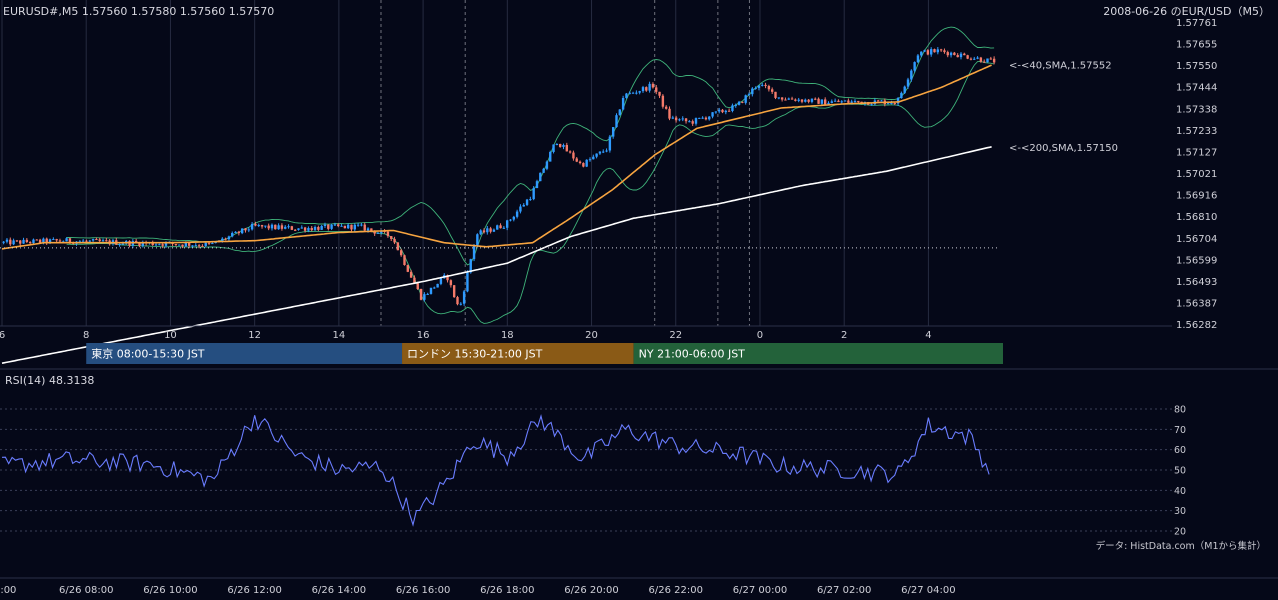  What do you see at coordinates (1180, 430) in the screenshot?
I see `rsi-tick-label: 70` at bounding box center [1180, 430].